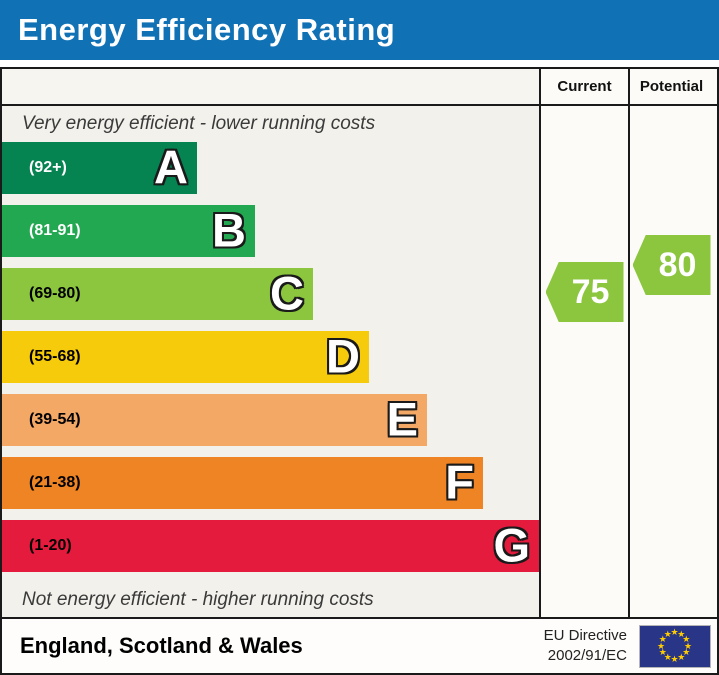 The width and height of the screenshot is (719, 675). What do you see at coordinates (50, 545) in the screenshot?
I see `band-range-label: (1-20)` at bounding box center [50, 545].